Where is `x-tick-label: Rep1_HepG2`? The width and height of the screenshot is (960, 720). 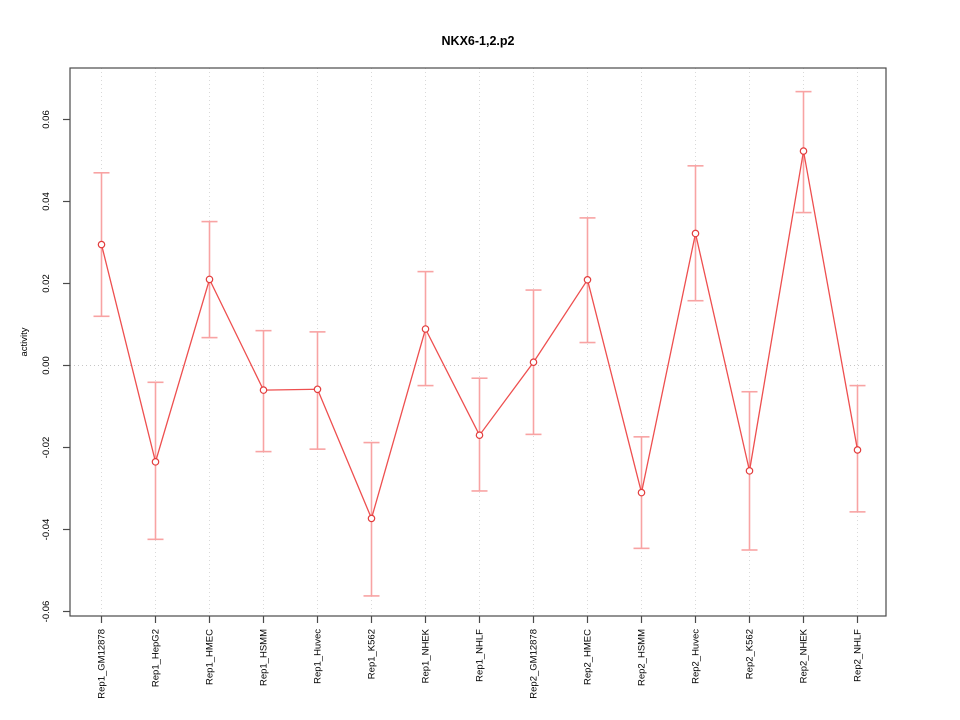
x-tick-label: Rep1_HepG2 is located at coordinates (156, 658).